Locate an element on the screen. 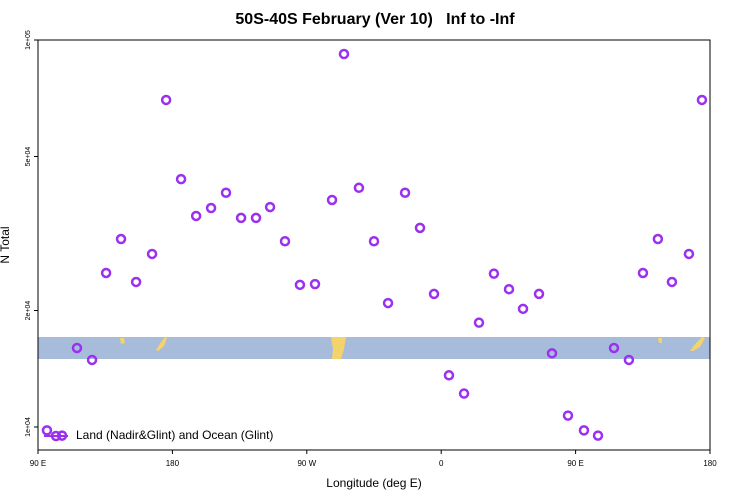 The width and height of the screenshot is (750, 500). legend-marker is located at coordinates (56, 436).